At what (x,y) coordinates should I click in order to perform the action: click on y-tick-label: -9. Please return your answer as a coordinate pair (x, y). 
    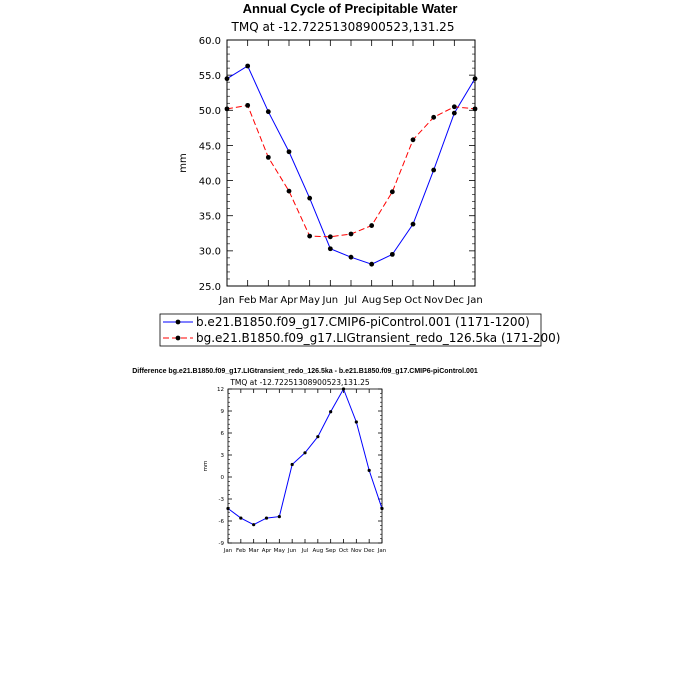
    Looking at the image, I should click on (222, 544).